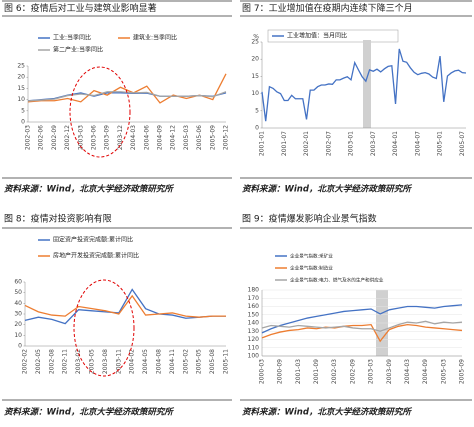 The height and width of the screenshot is (427, 474). I want to click on y-tick-label: 150, so click(254, 314).